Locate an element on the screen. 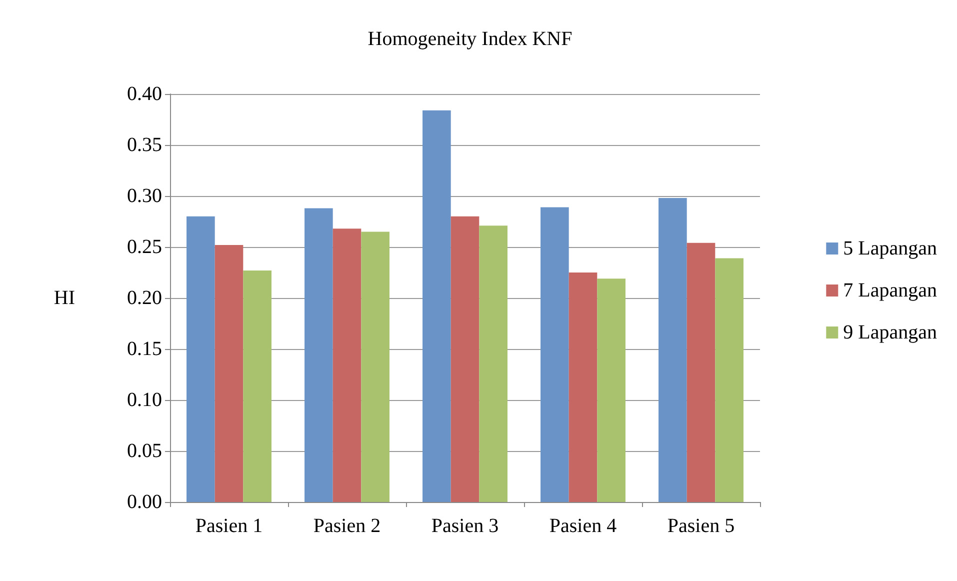 This screenshot has width=957, height=581. y-tick-label: 0.00 is located at coordinates (144, 502).